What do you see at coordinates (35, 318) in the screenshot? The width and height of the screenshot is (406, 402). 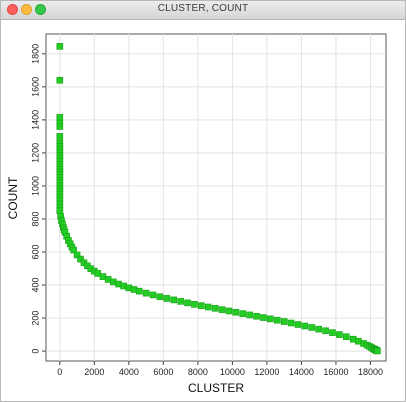 I see `y-tick-label: 200` at bounding box center [35, 318].